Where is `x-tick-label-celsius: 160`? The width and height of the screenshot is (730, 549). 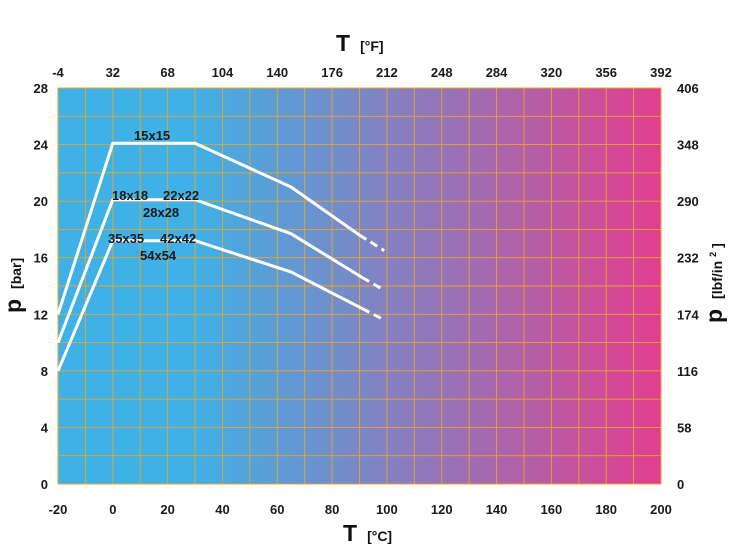
x-tick-label-celsius: 160 is located at coordinates (552, 509).